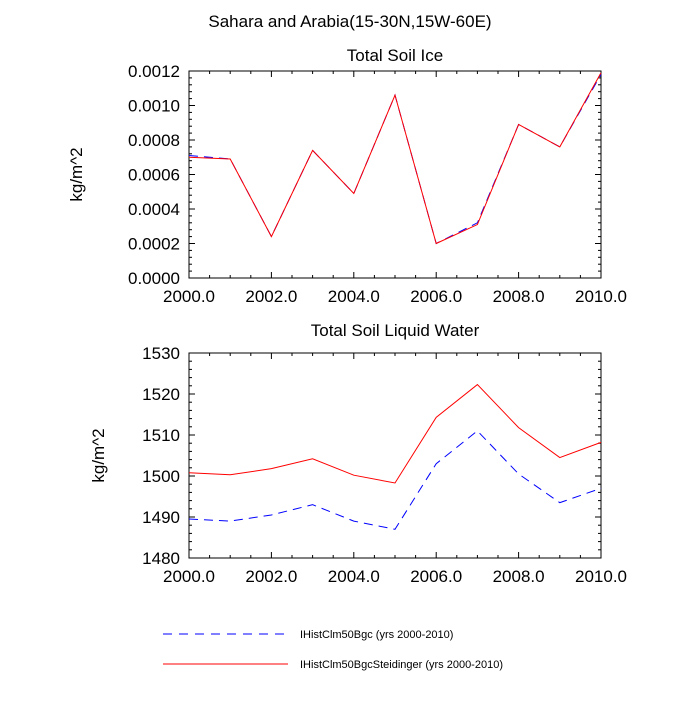 Image resolution: width=700 pixels, height=705 pixels. I want to click on y-tick-label: 1520, so click(161, 394).